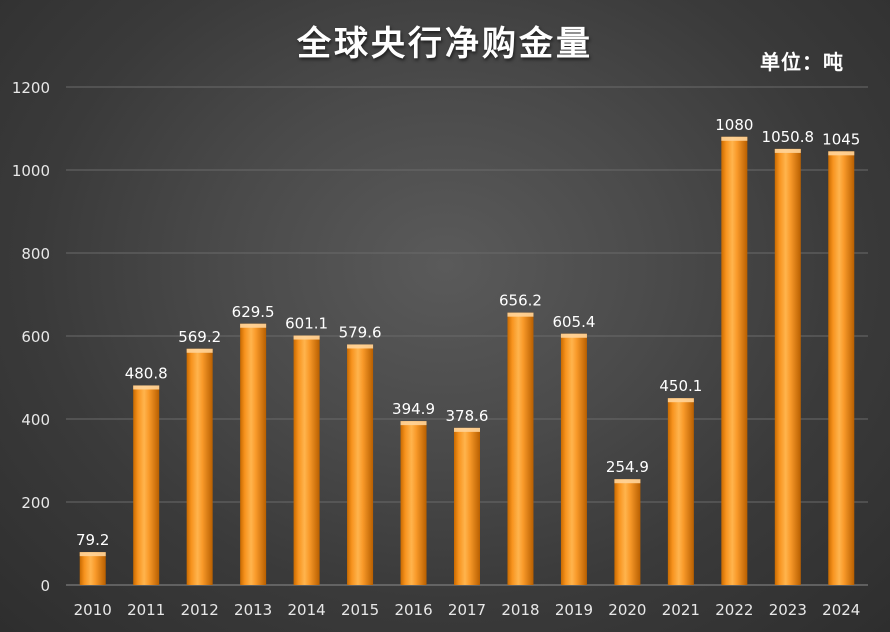  I want to click on data-label-2015: 579.6, so click(360, 332).